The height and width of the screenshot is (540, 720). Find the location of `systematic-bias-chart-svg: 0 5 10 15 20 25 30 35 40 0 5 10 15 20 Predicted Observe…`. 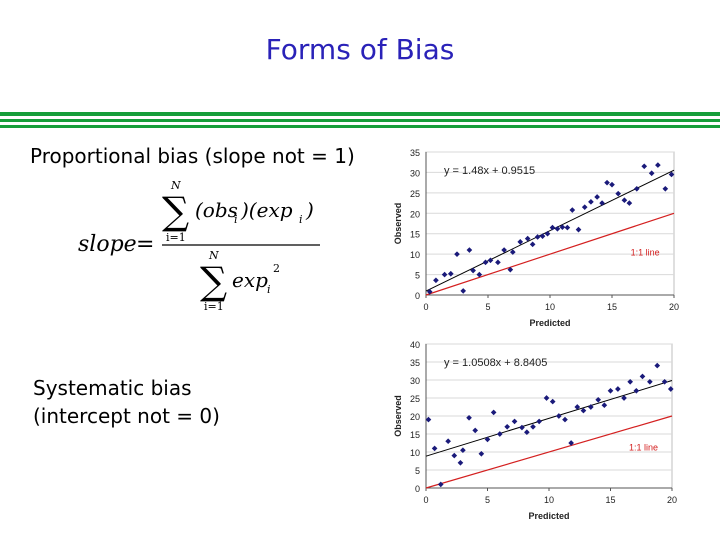

systematic-bias-chart-svg: 0 5 10 15 20 25 30 35 40 0 5 10 15 20 Predicted Observe… is located at coordinates (535, 430).